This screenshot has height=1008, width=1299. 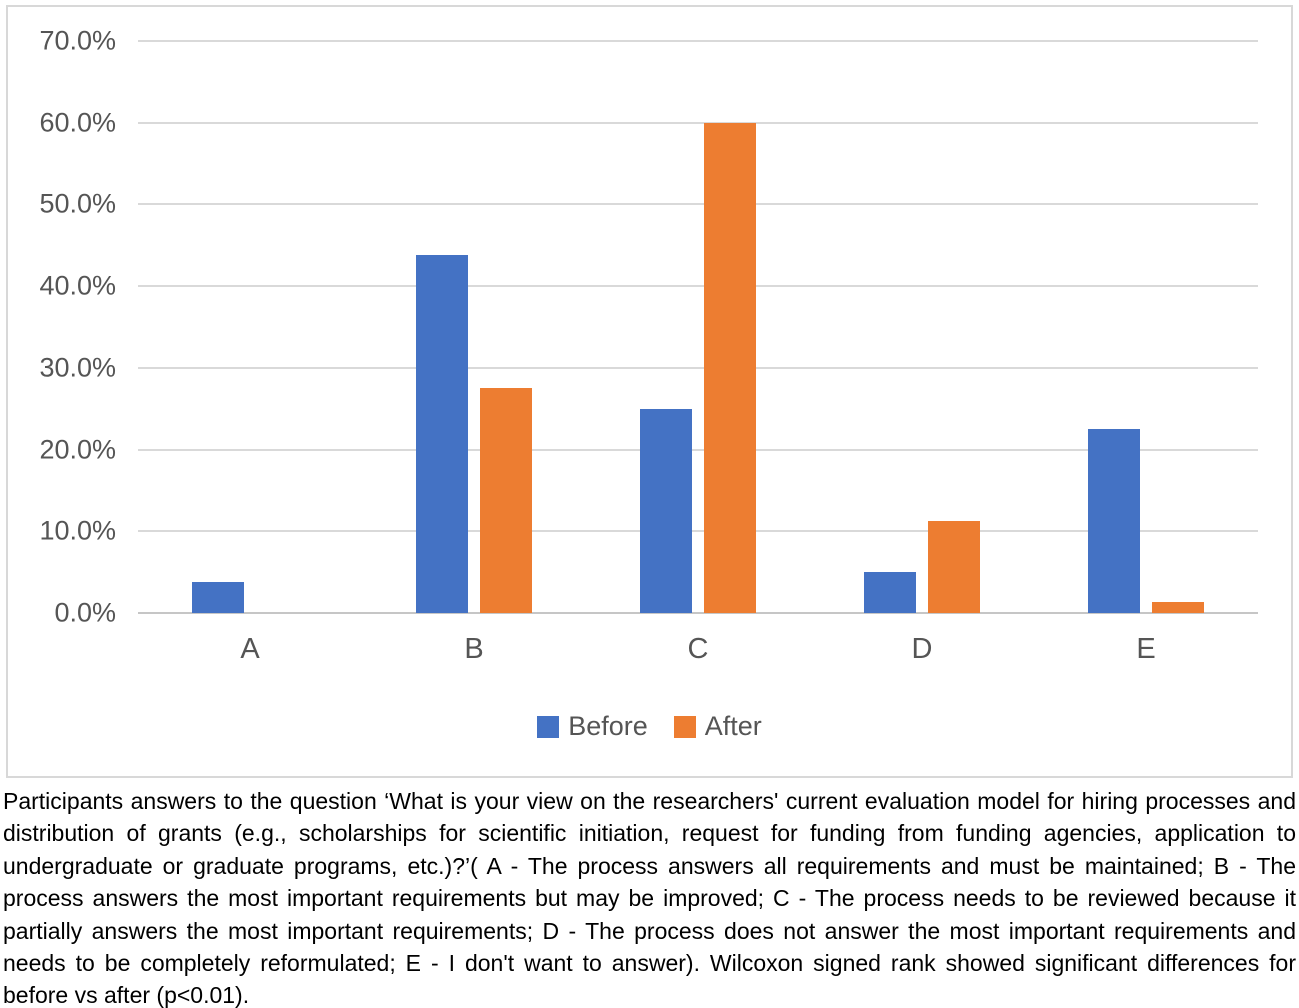 I want to click on legend-label-before: Before, so click(x=608, y=726).